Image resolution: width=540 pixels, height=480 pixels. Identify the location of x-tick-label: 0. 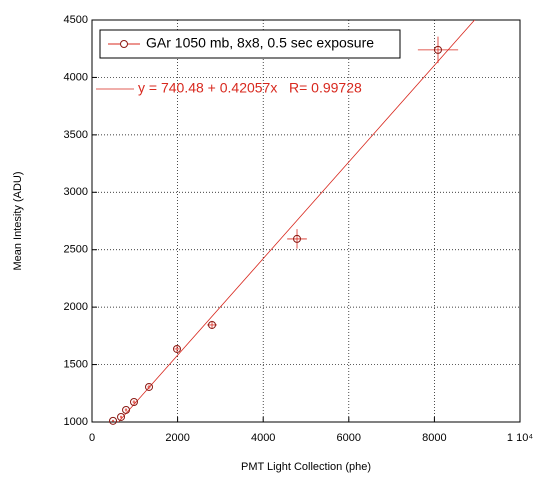
(92, 438).